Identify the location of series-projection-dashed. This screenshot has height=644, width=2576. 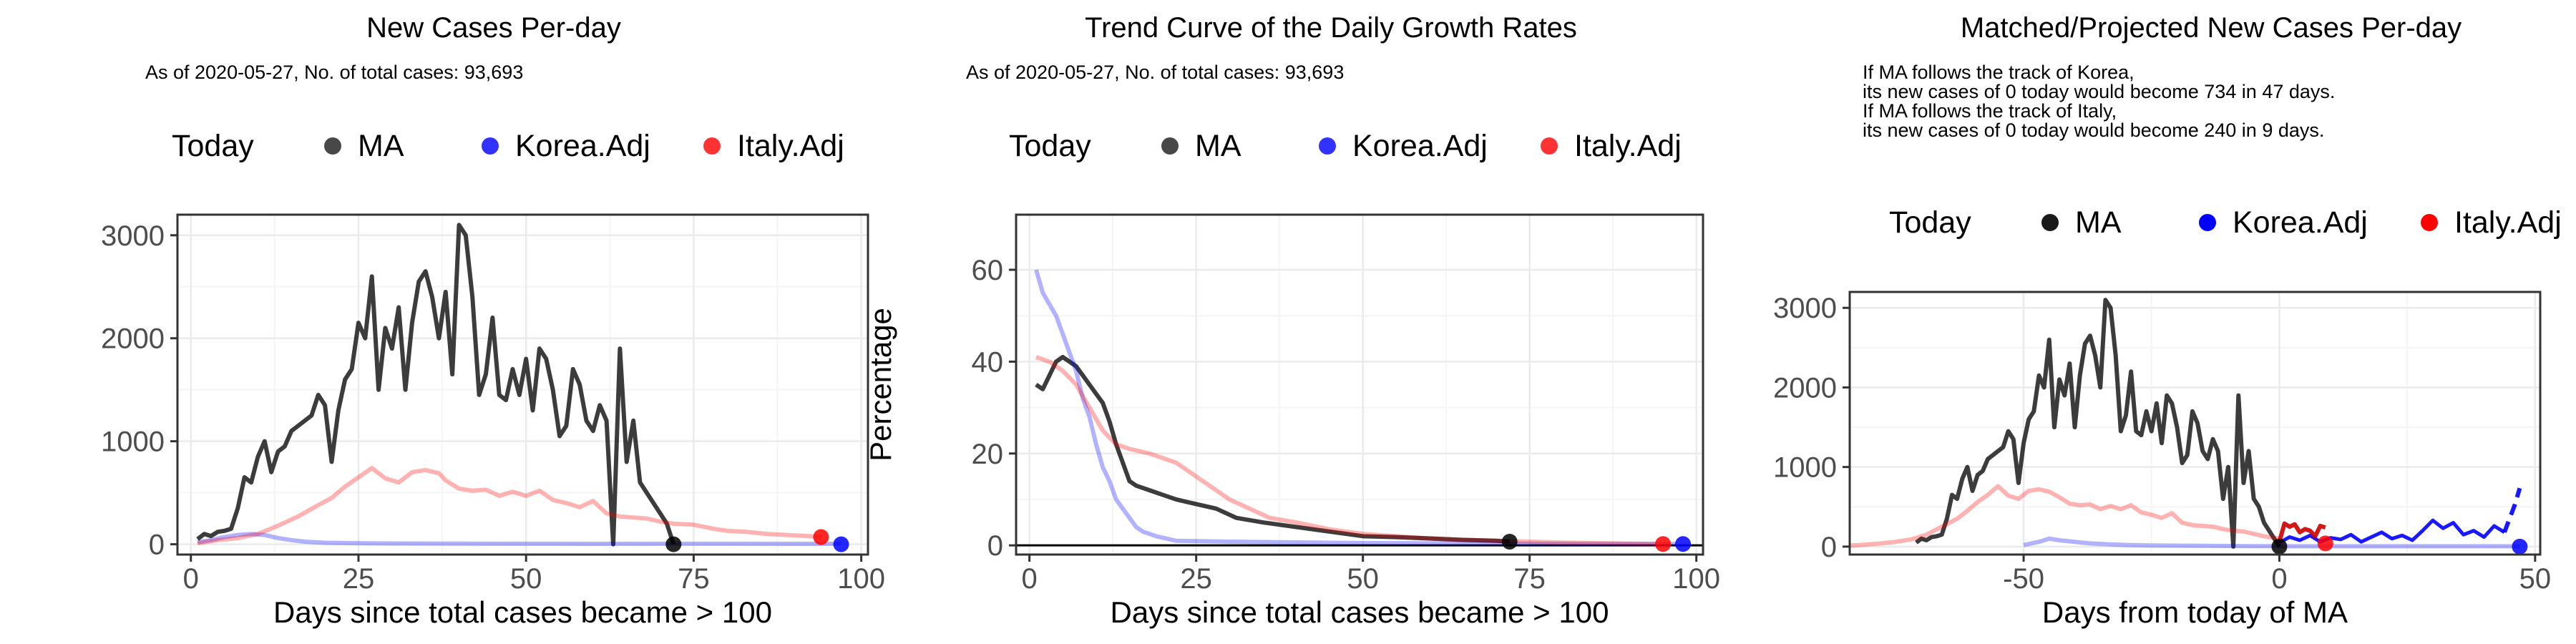
(2512, 510).